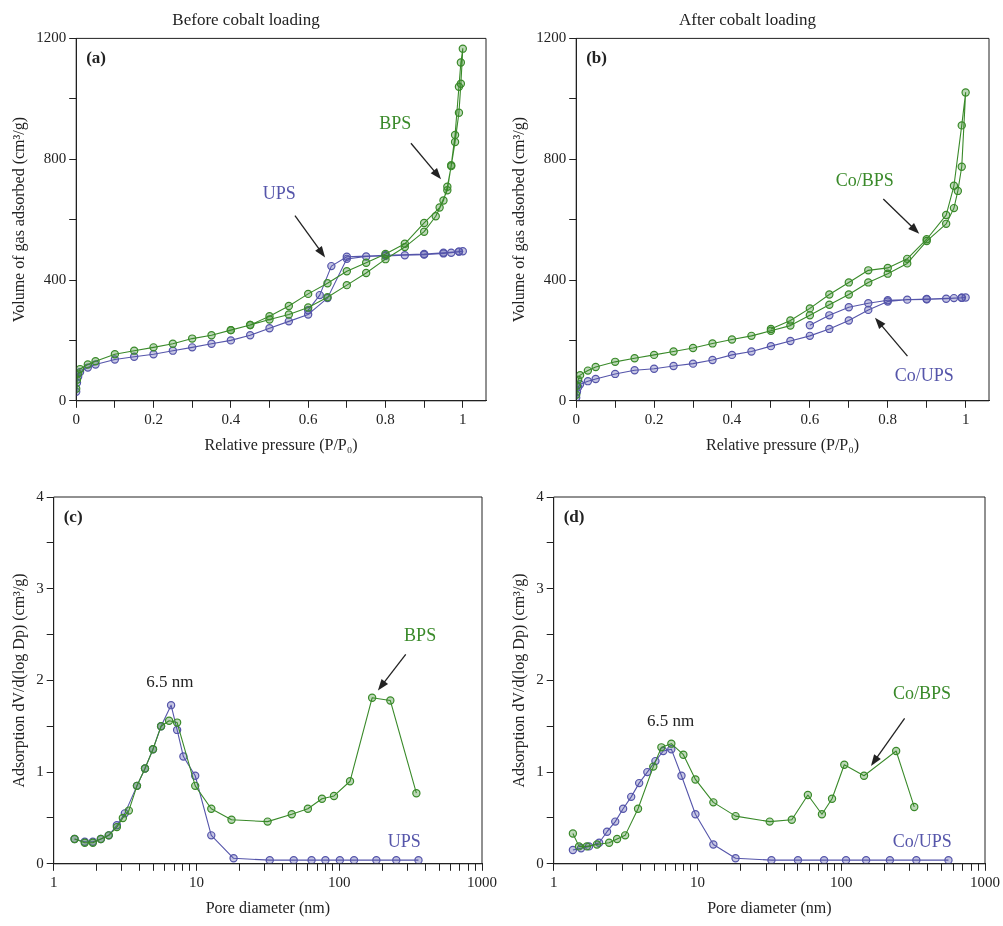 Image resolution: width=1003 pixels, height=926 pixels. What do you see at coordinates (576, 418) in the screenshot?
I see `x-tick-label: 0` at bounding box center [576, 418].